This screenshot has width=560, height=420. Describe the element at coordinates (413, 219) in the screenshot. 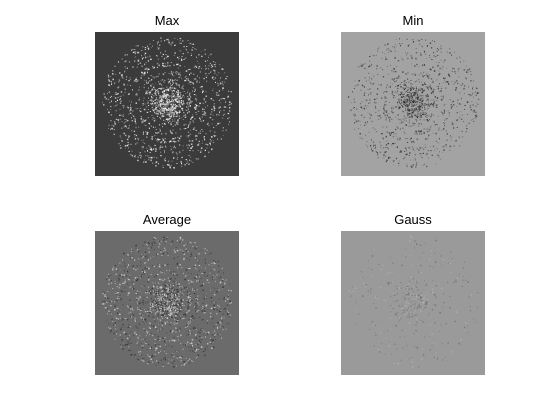

I see `subplot-title-gauss: Gauss` at that location.